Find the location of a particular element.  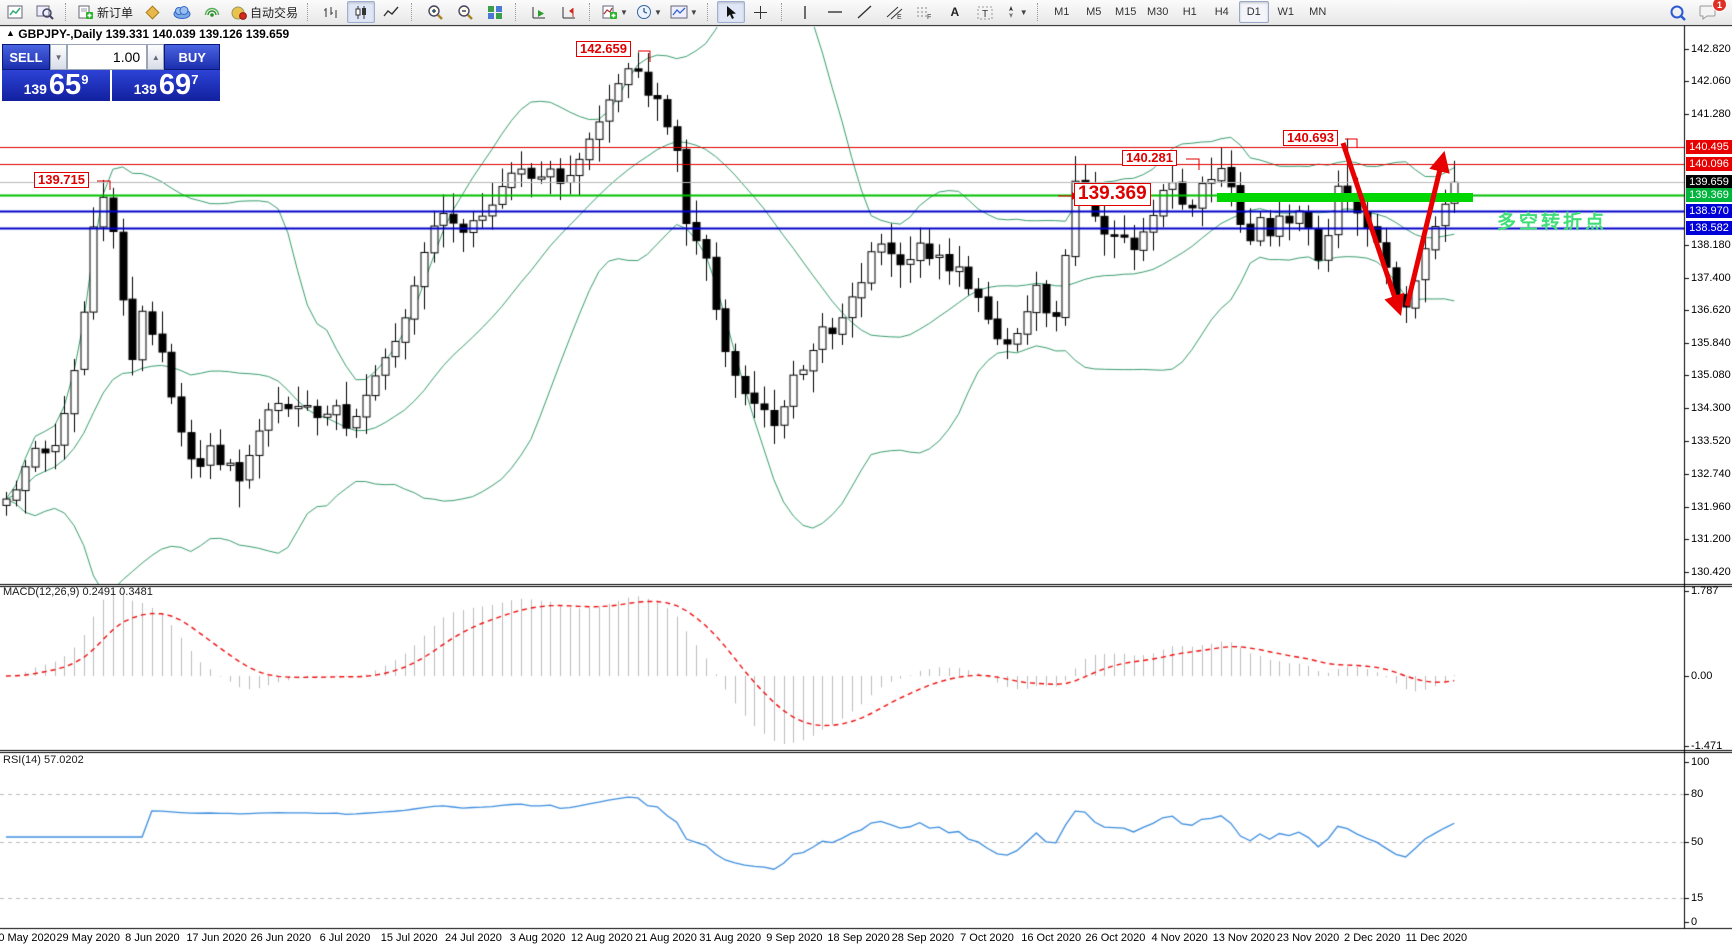

metaeditor-icon is located at coordinates (152, 12).